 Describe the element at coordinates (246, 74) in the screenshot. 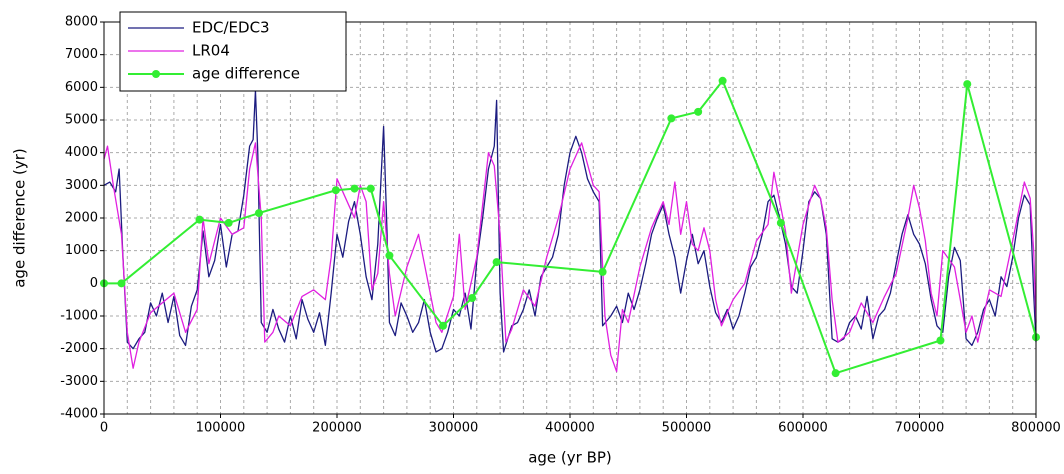

I see `legend-label: age difference` at that location.